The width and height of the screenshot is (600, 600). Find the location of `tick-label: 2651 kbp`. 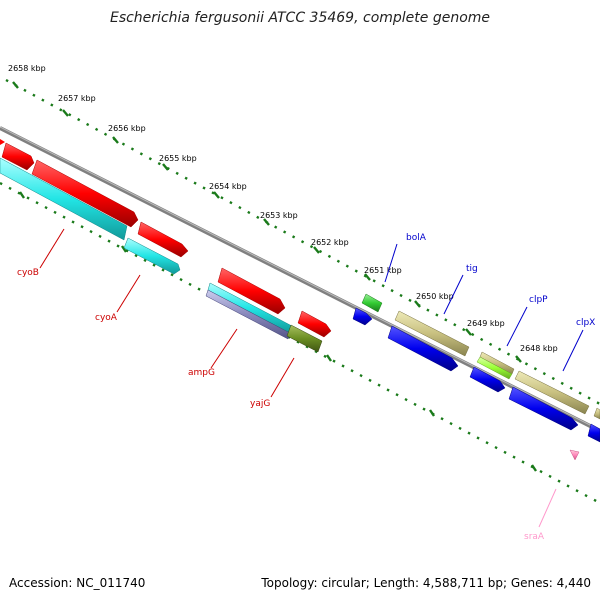

tick-label: 2651 kbp is located at coordinates (383, 270).